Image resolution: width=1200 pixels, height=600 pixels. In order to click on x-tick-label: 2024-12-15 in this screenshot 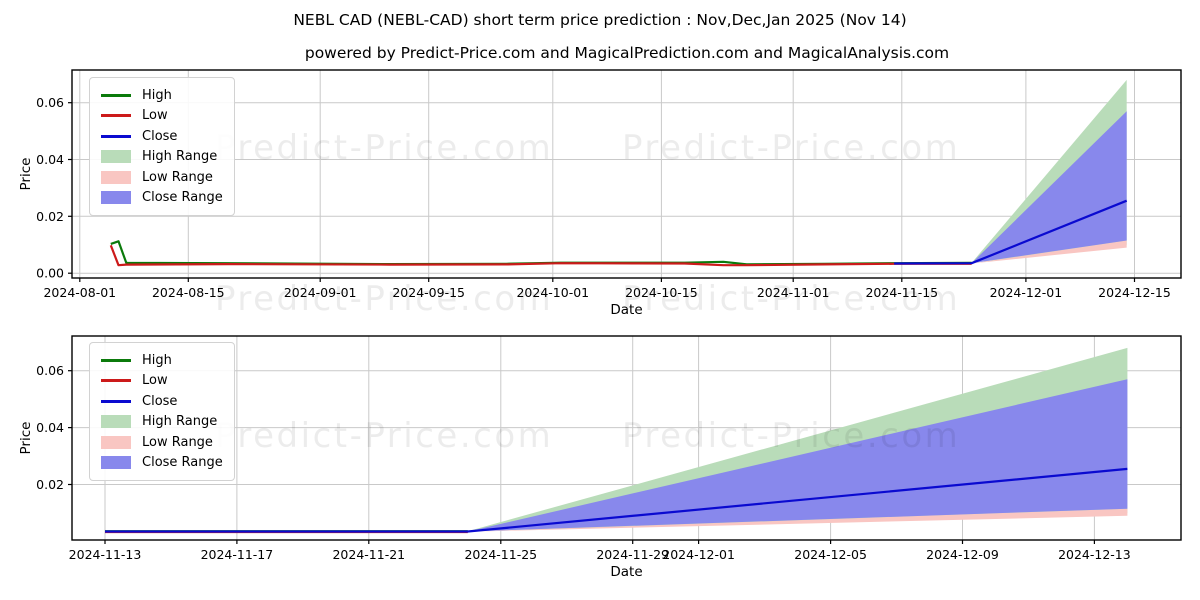, I will do `click(1134, 292)`.